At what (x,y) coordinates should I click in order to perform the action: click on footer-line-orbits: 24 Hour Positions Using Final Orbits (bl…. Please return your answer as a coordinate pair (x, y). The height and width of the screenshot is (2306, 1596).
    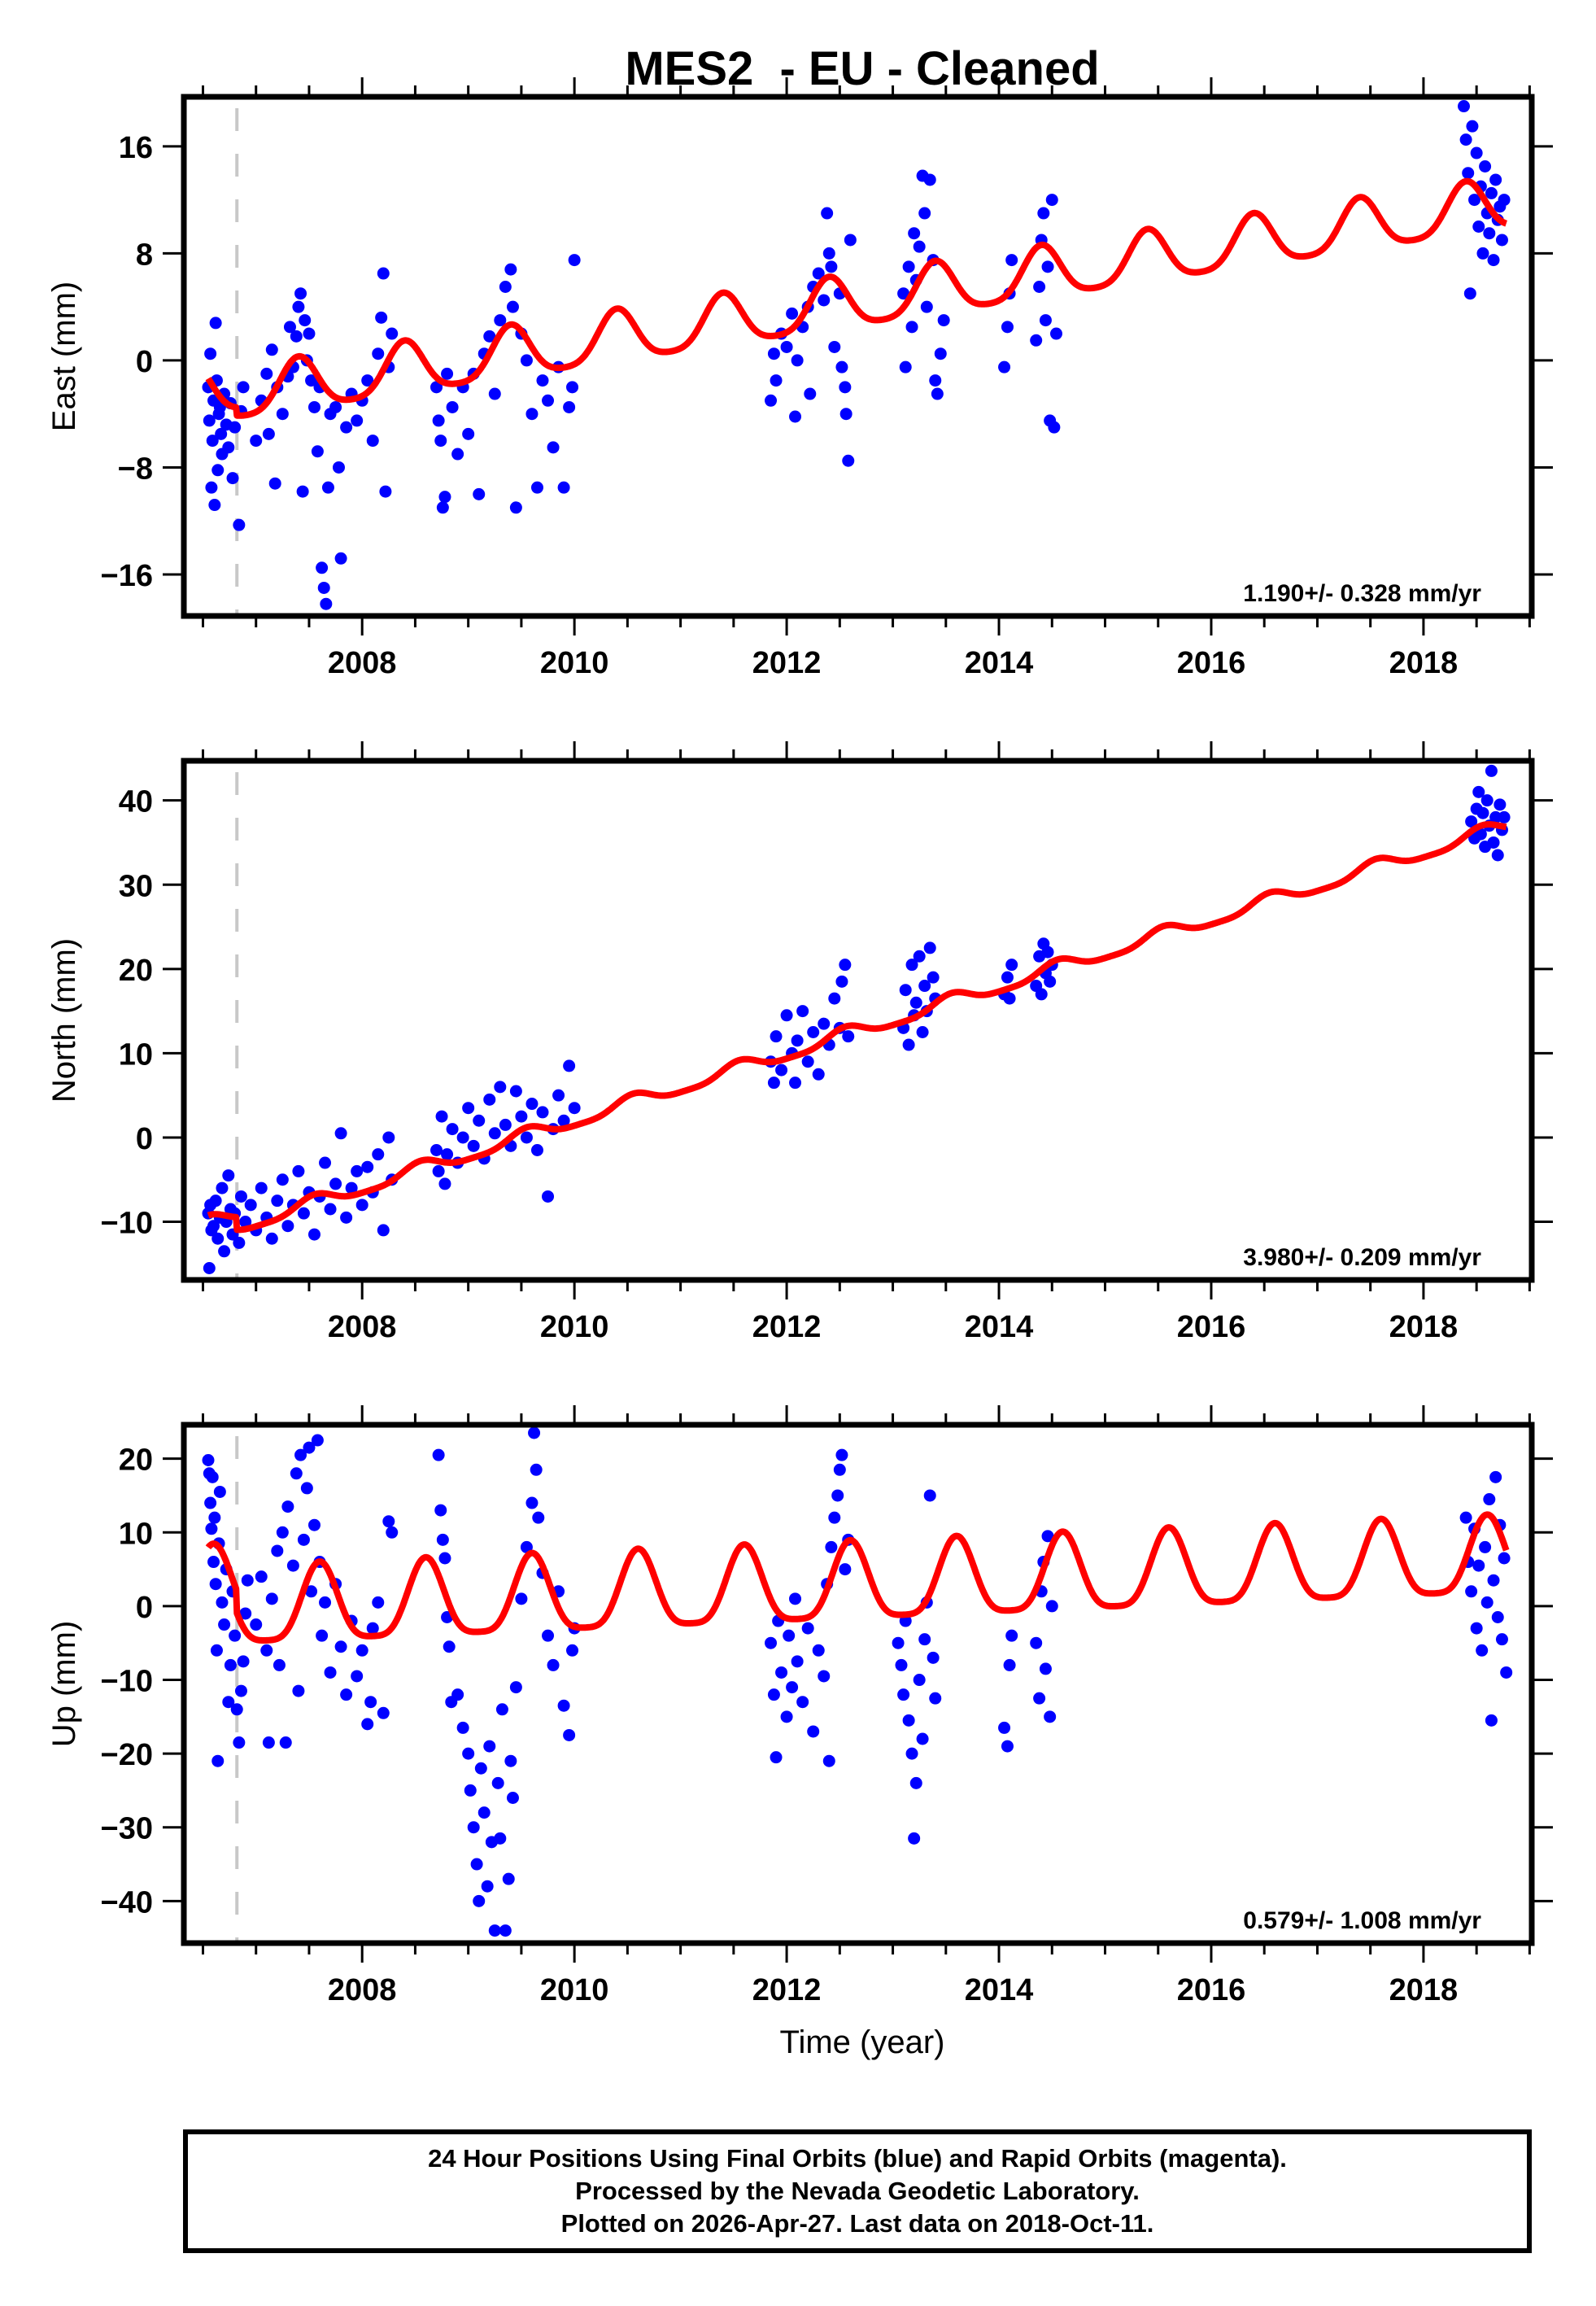
    Looking at the image, I should click on (857, 2158).